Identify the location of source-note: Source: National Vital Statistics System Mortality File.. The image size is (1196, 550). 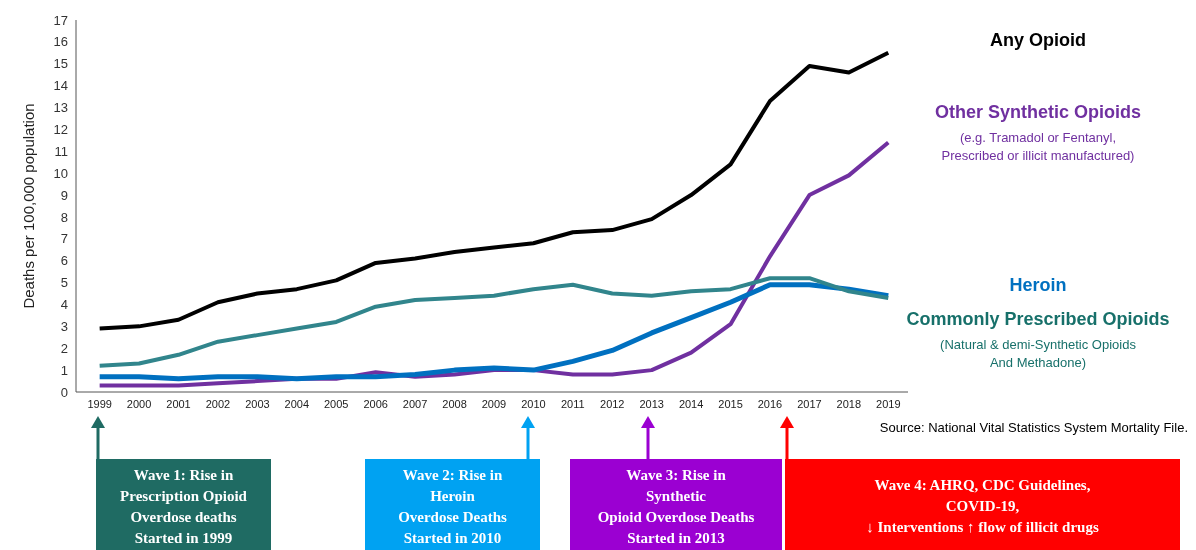
(1033, 427).